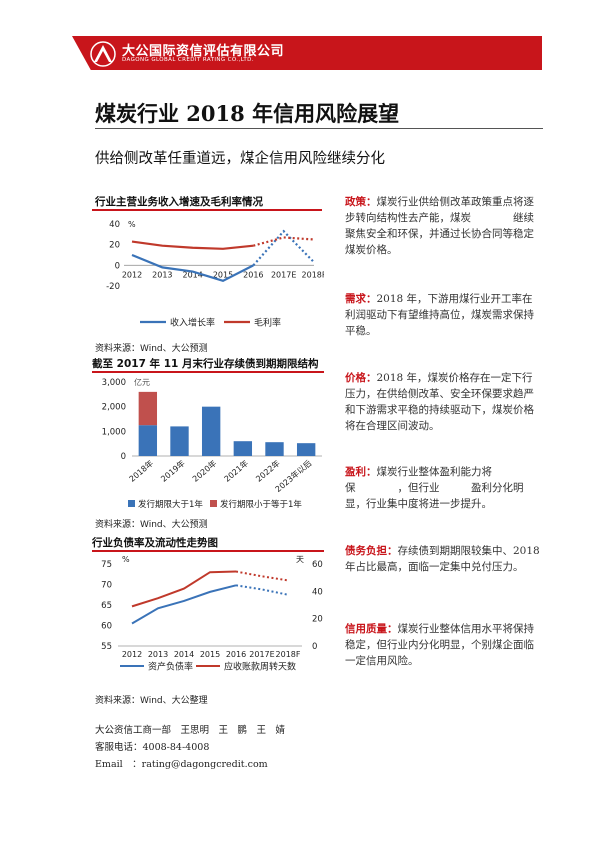 This screenshot has width=595, height=842. I want to click on chart1-y-unit: %, so click(132, 224).